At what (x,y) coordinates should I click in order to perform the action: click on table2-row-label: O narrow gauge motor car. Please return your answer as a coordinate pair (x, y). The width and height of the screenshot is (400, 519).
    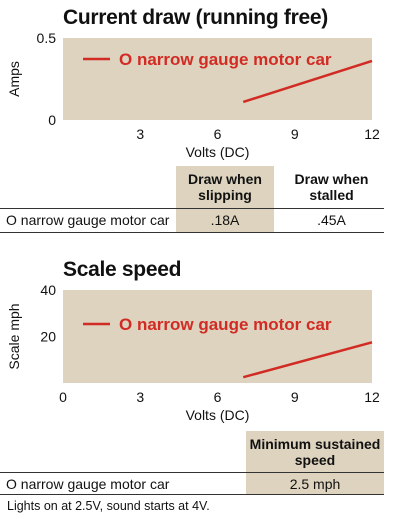
    Looking at the image, I should click on (88, 484).